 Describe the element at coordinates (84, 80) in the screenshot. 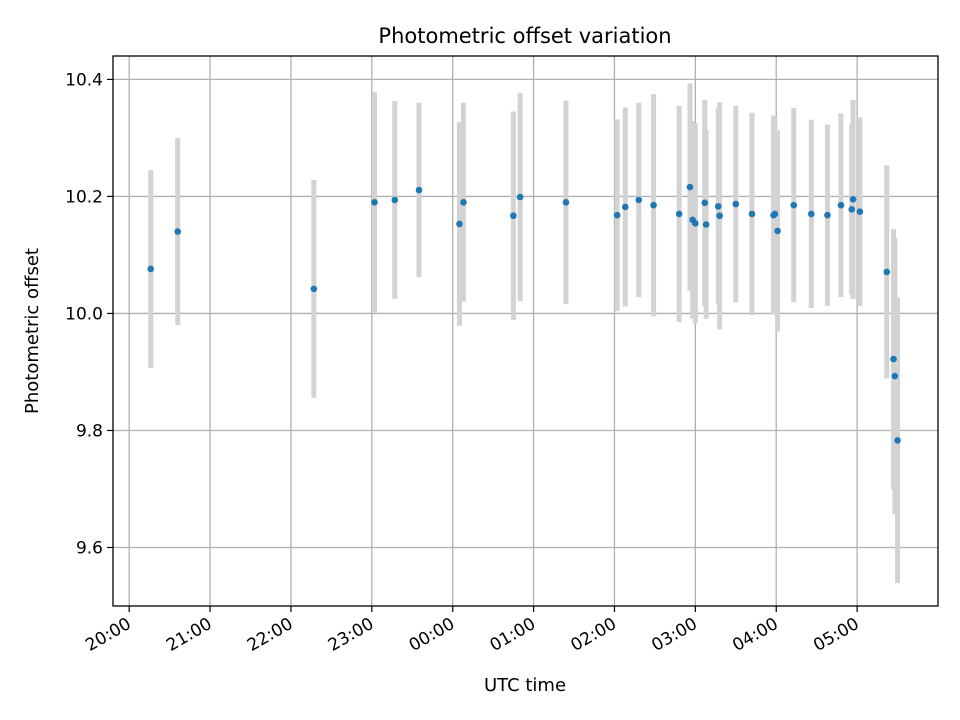

I see `y-tick-label: 10.4` at that location.